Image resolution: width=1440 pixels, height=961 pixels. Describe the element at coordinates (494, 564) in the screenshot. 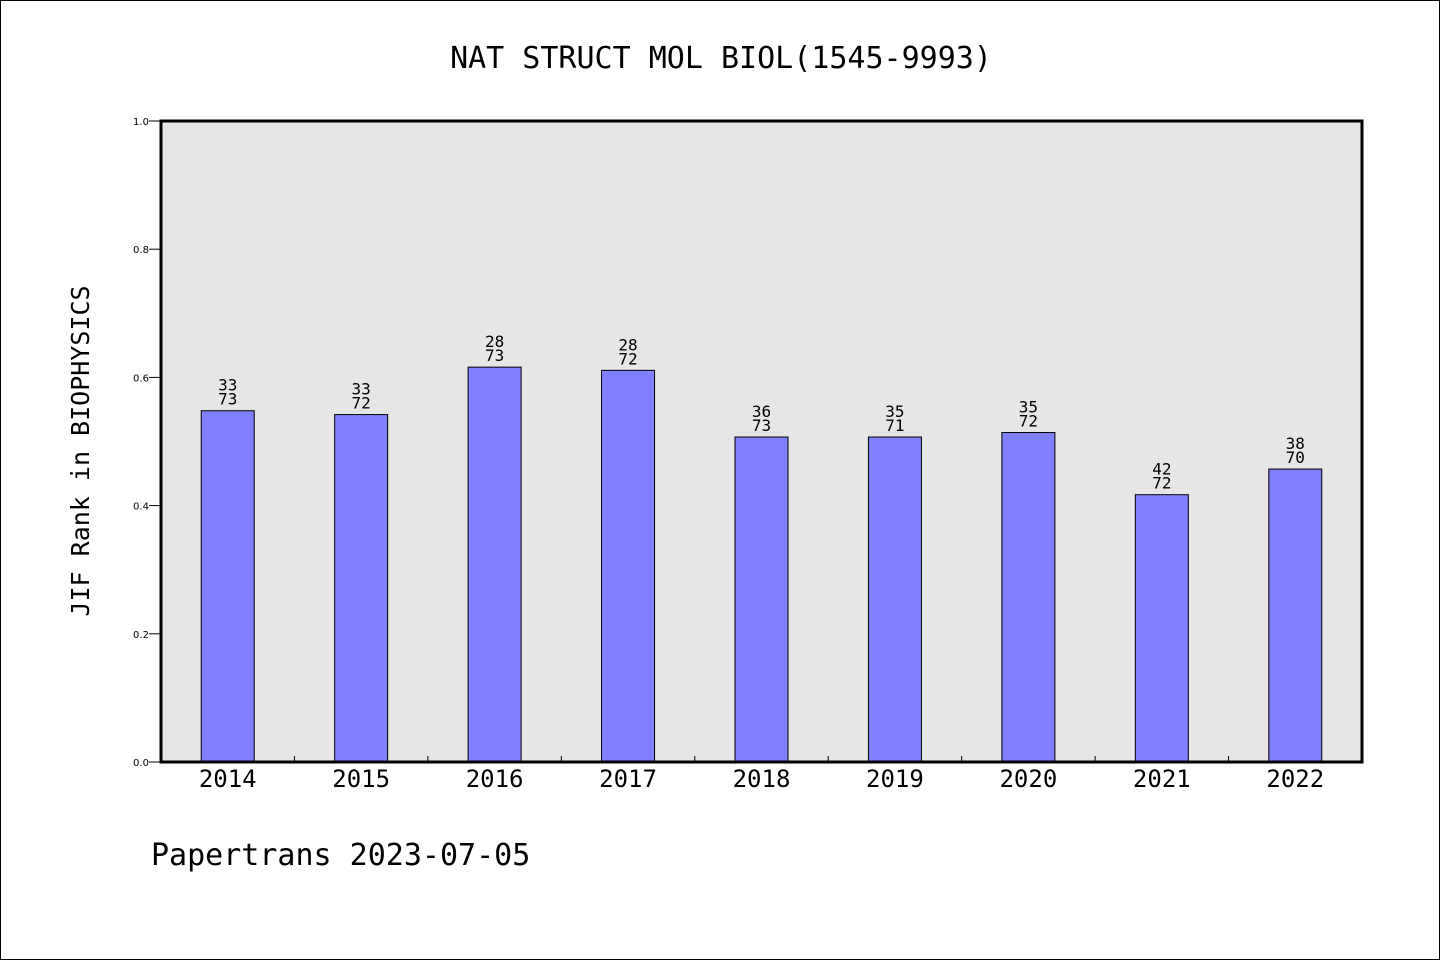

I see `bar-2016` at that location.